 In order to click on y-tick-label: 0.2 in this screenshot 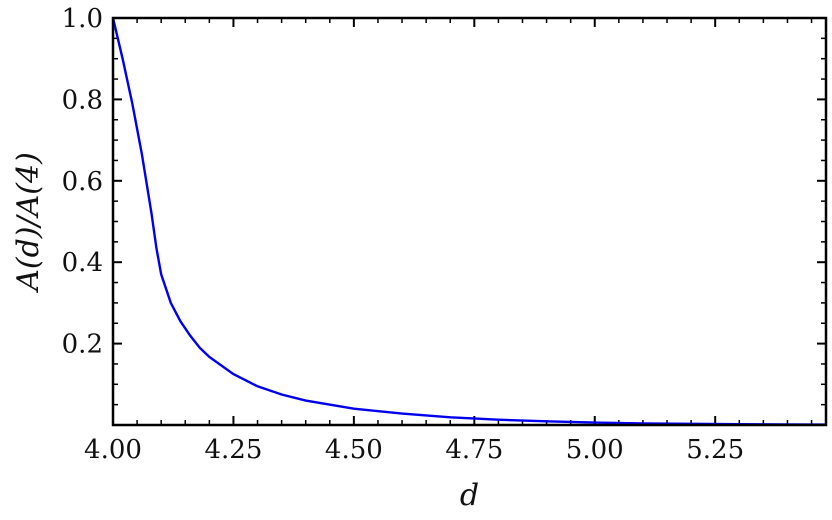, I will do `click(82, 345)`.